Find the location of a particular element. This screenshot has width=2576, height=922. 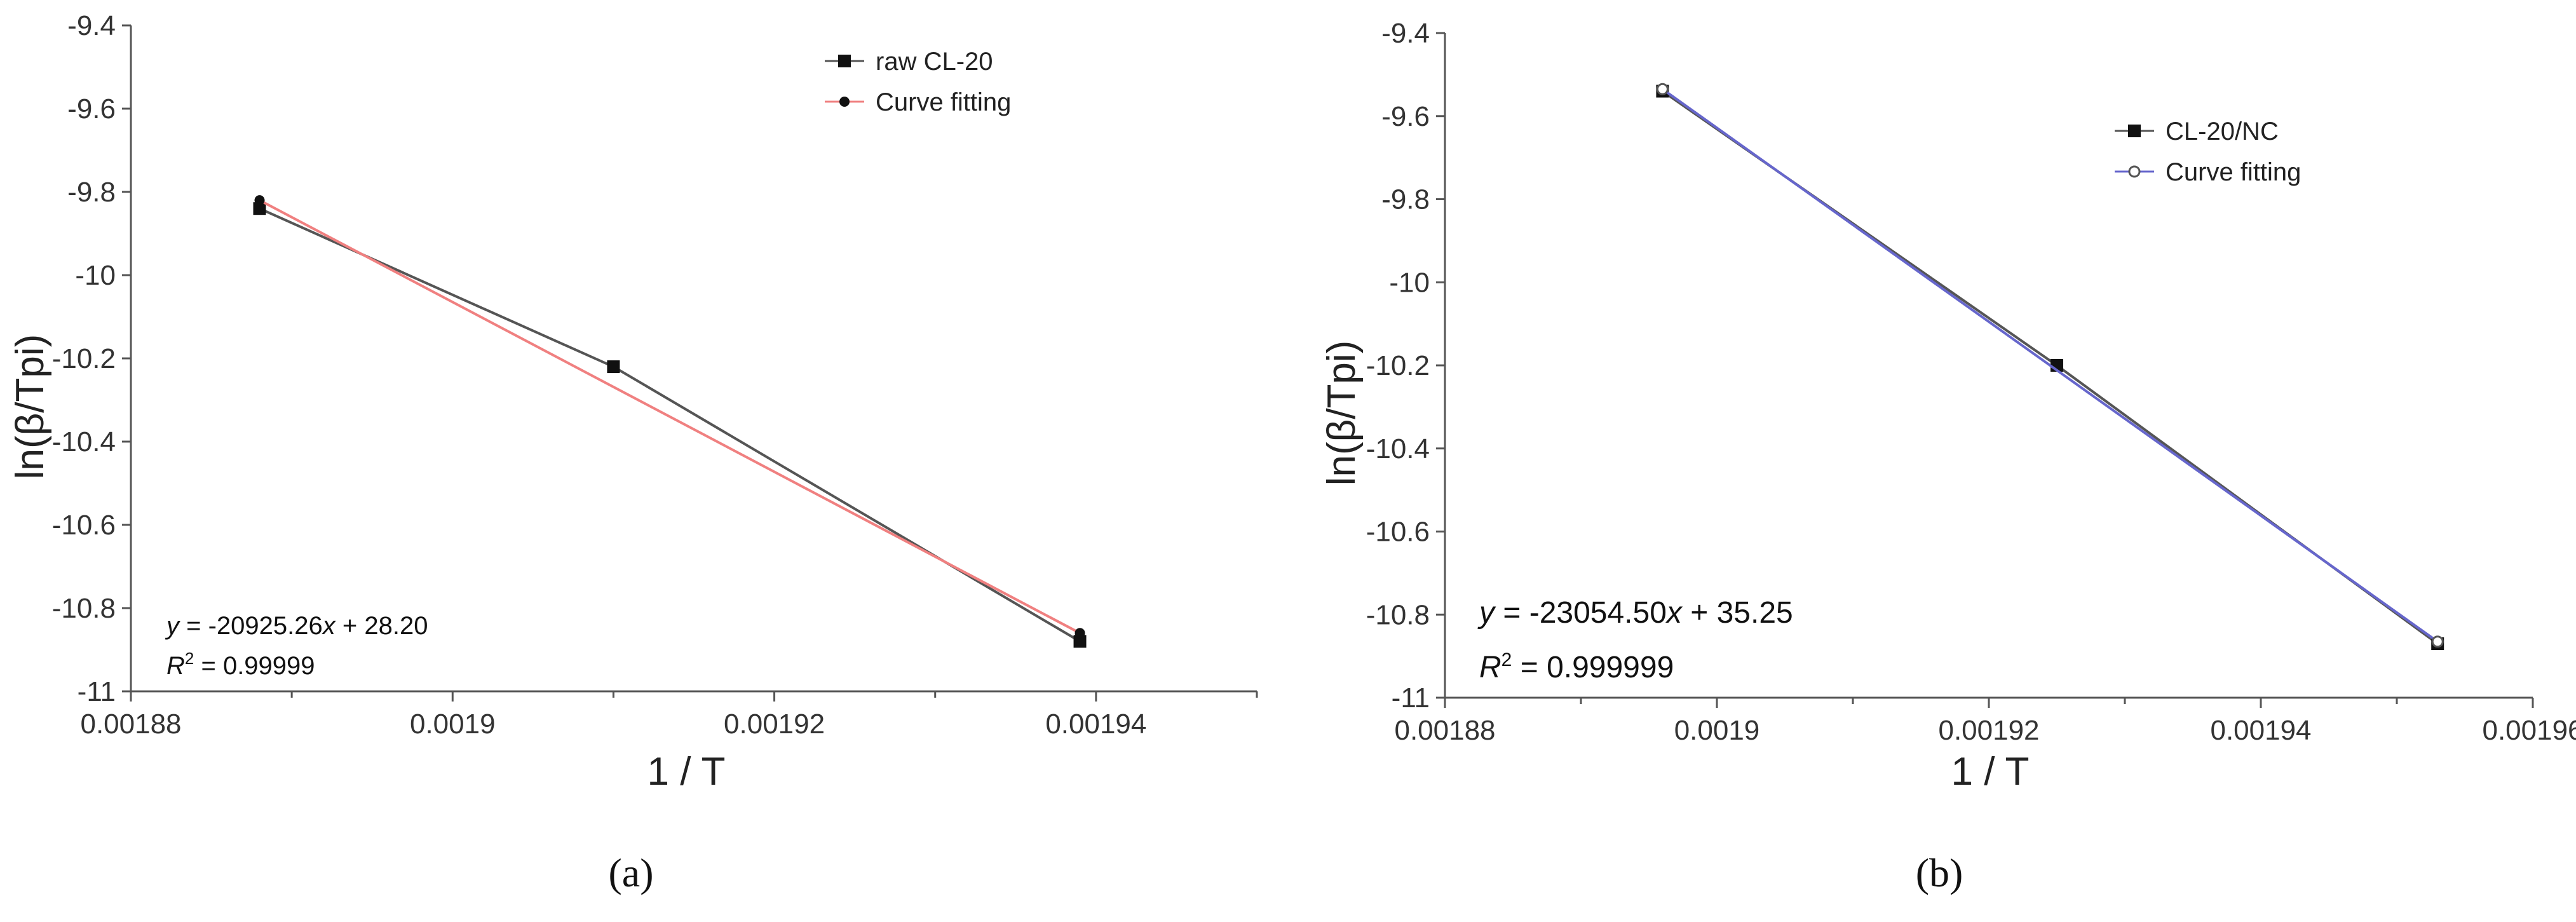

panel-a-legend: raw CL-20 Curve fitting is located at coordinates (918, 82).